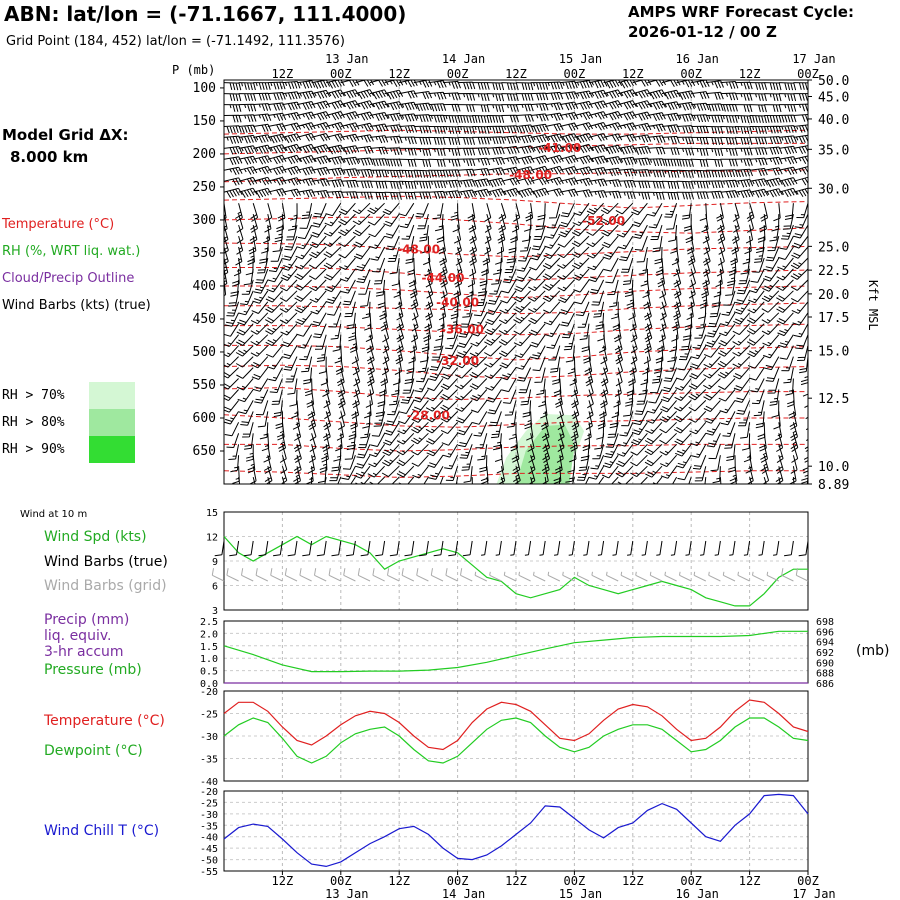 This screenshot has width=900, height=900. What do you see at coordinates (504, 832) in the screenshot?
I see `wind-chill-panel: -55-50-45-40-35-30-25-20` at bounding box center [504, 832].